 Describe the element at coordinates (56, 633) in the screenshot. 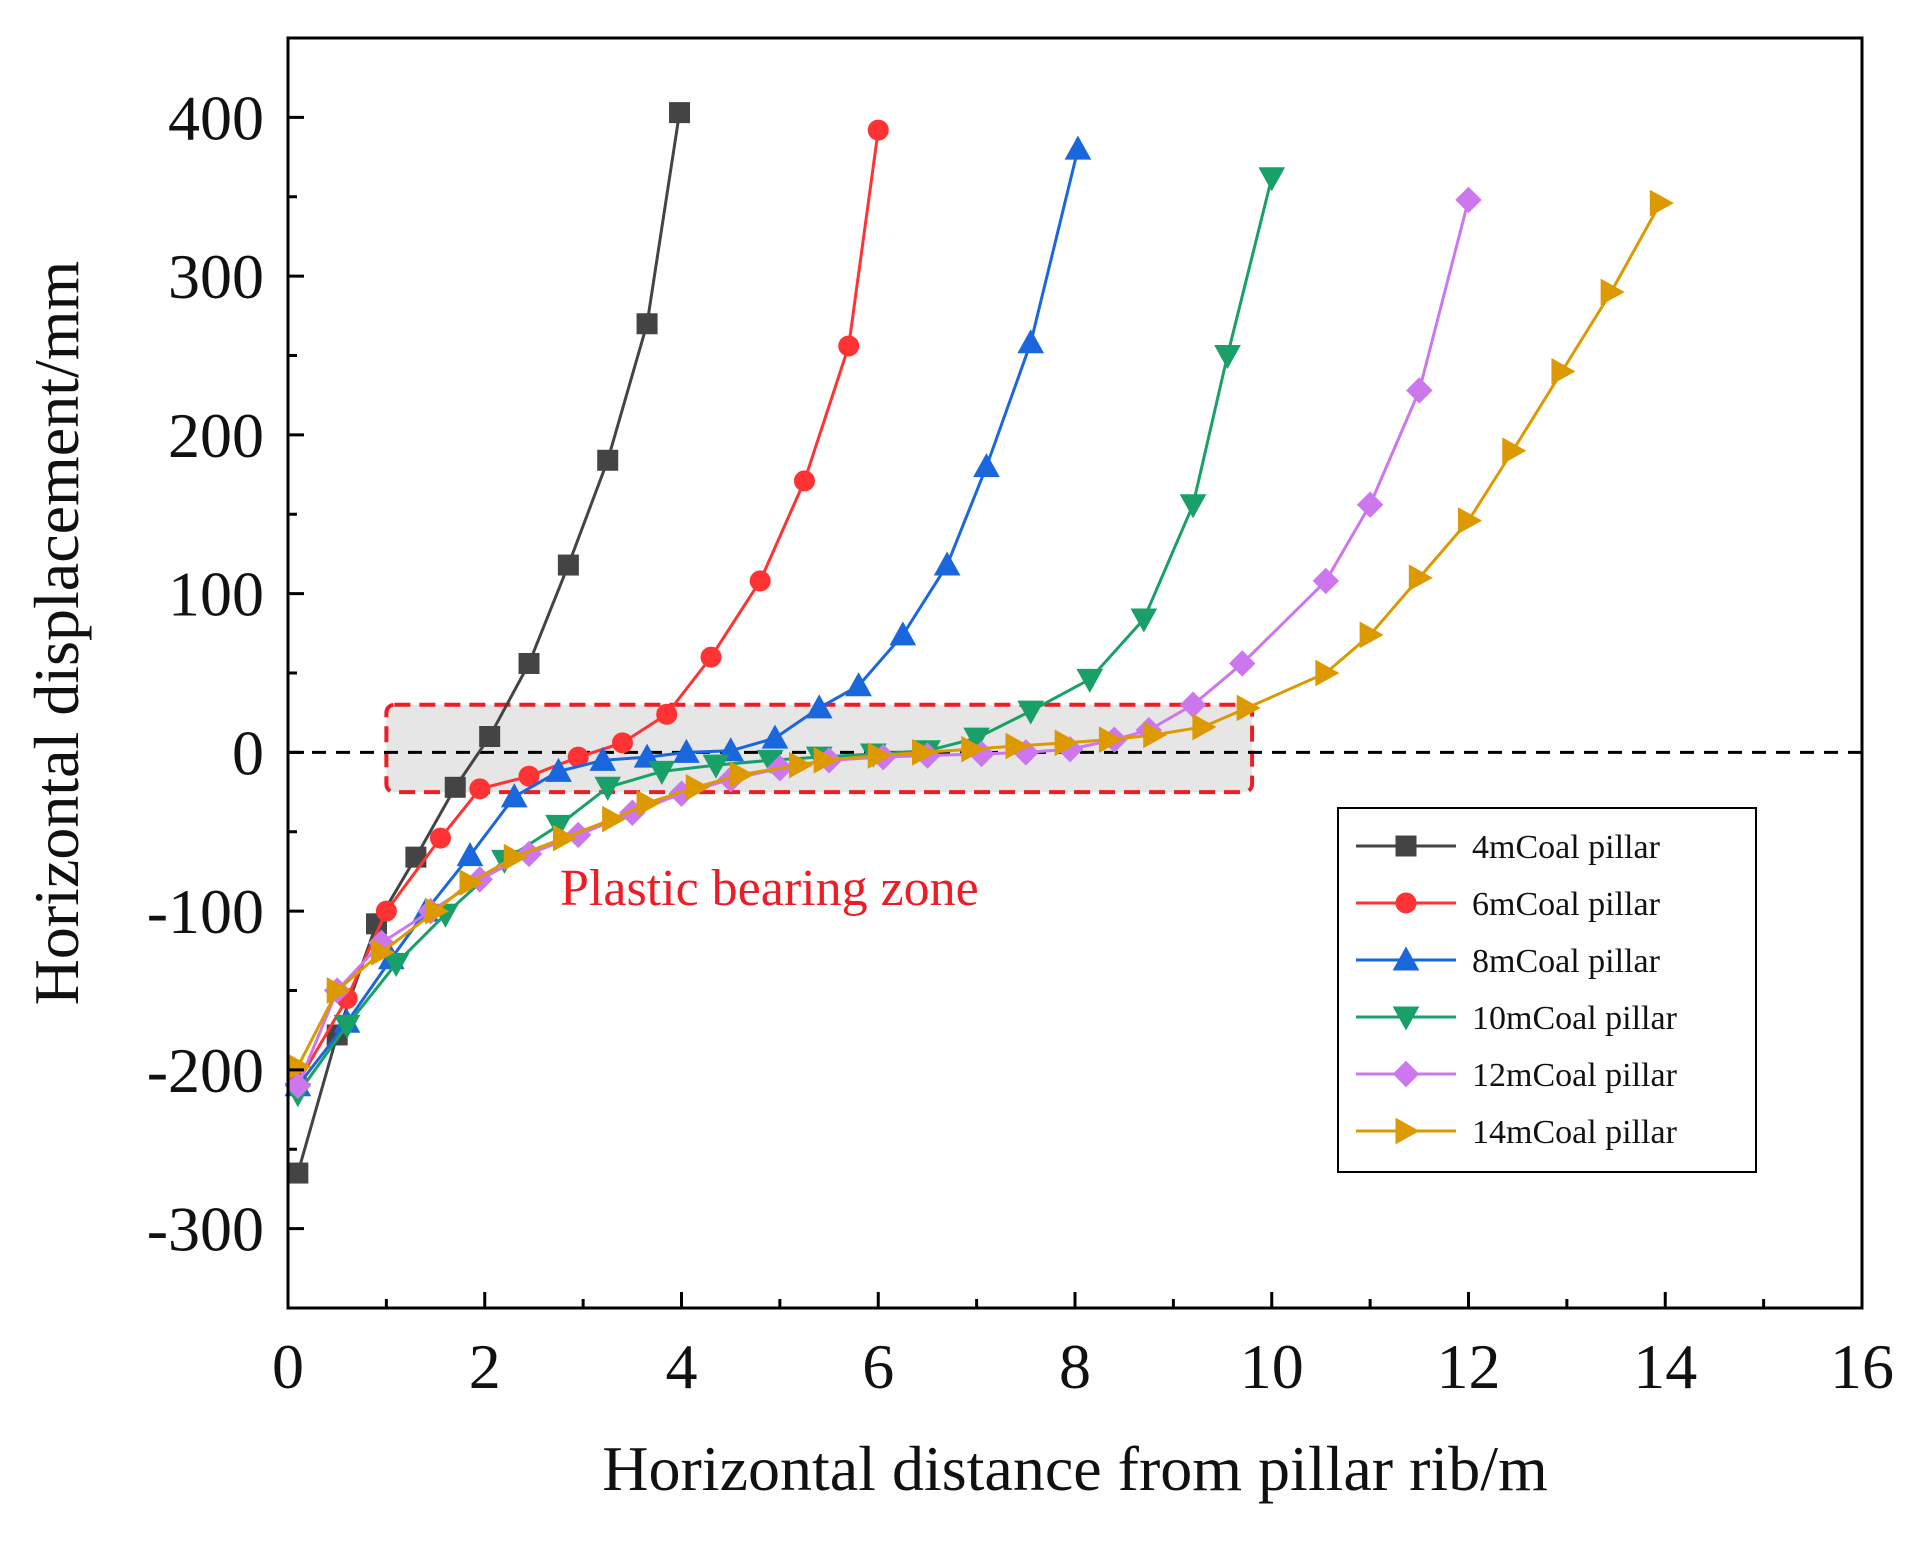

I see `y-axis-title: Horizontal displacement/mm` at that location.